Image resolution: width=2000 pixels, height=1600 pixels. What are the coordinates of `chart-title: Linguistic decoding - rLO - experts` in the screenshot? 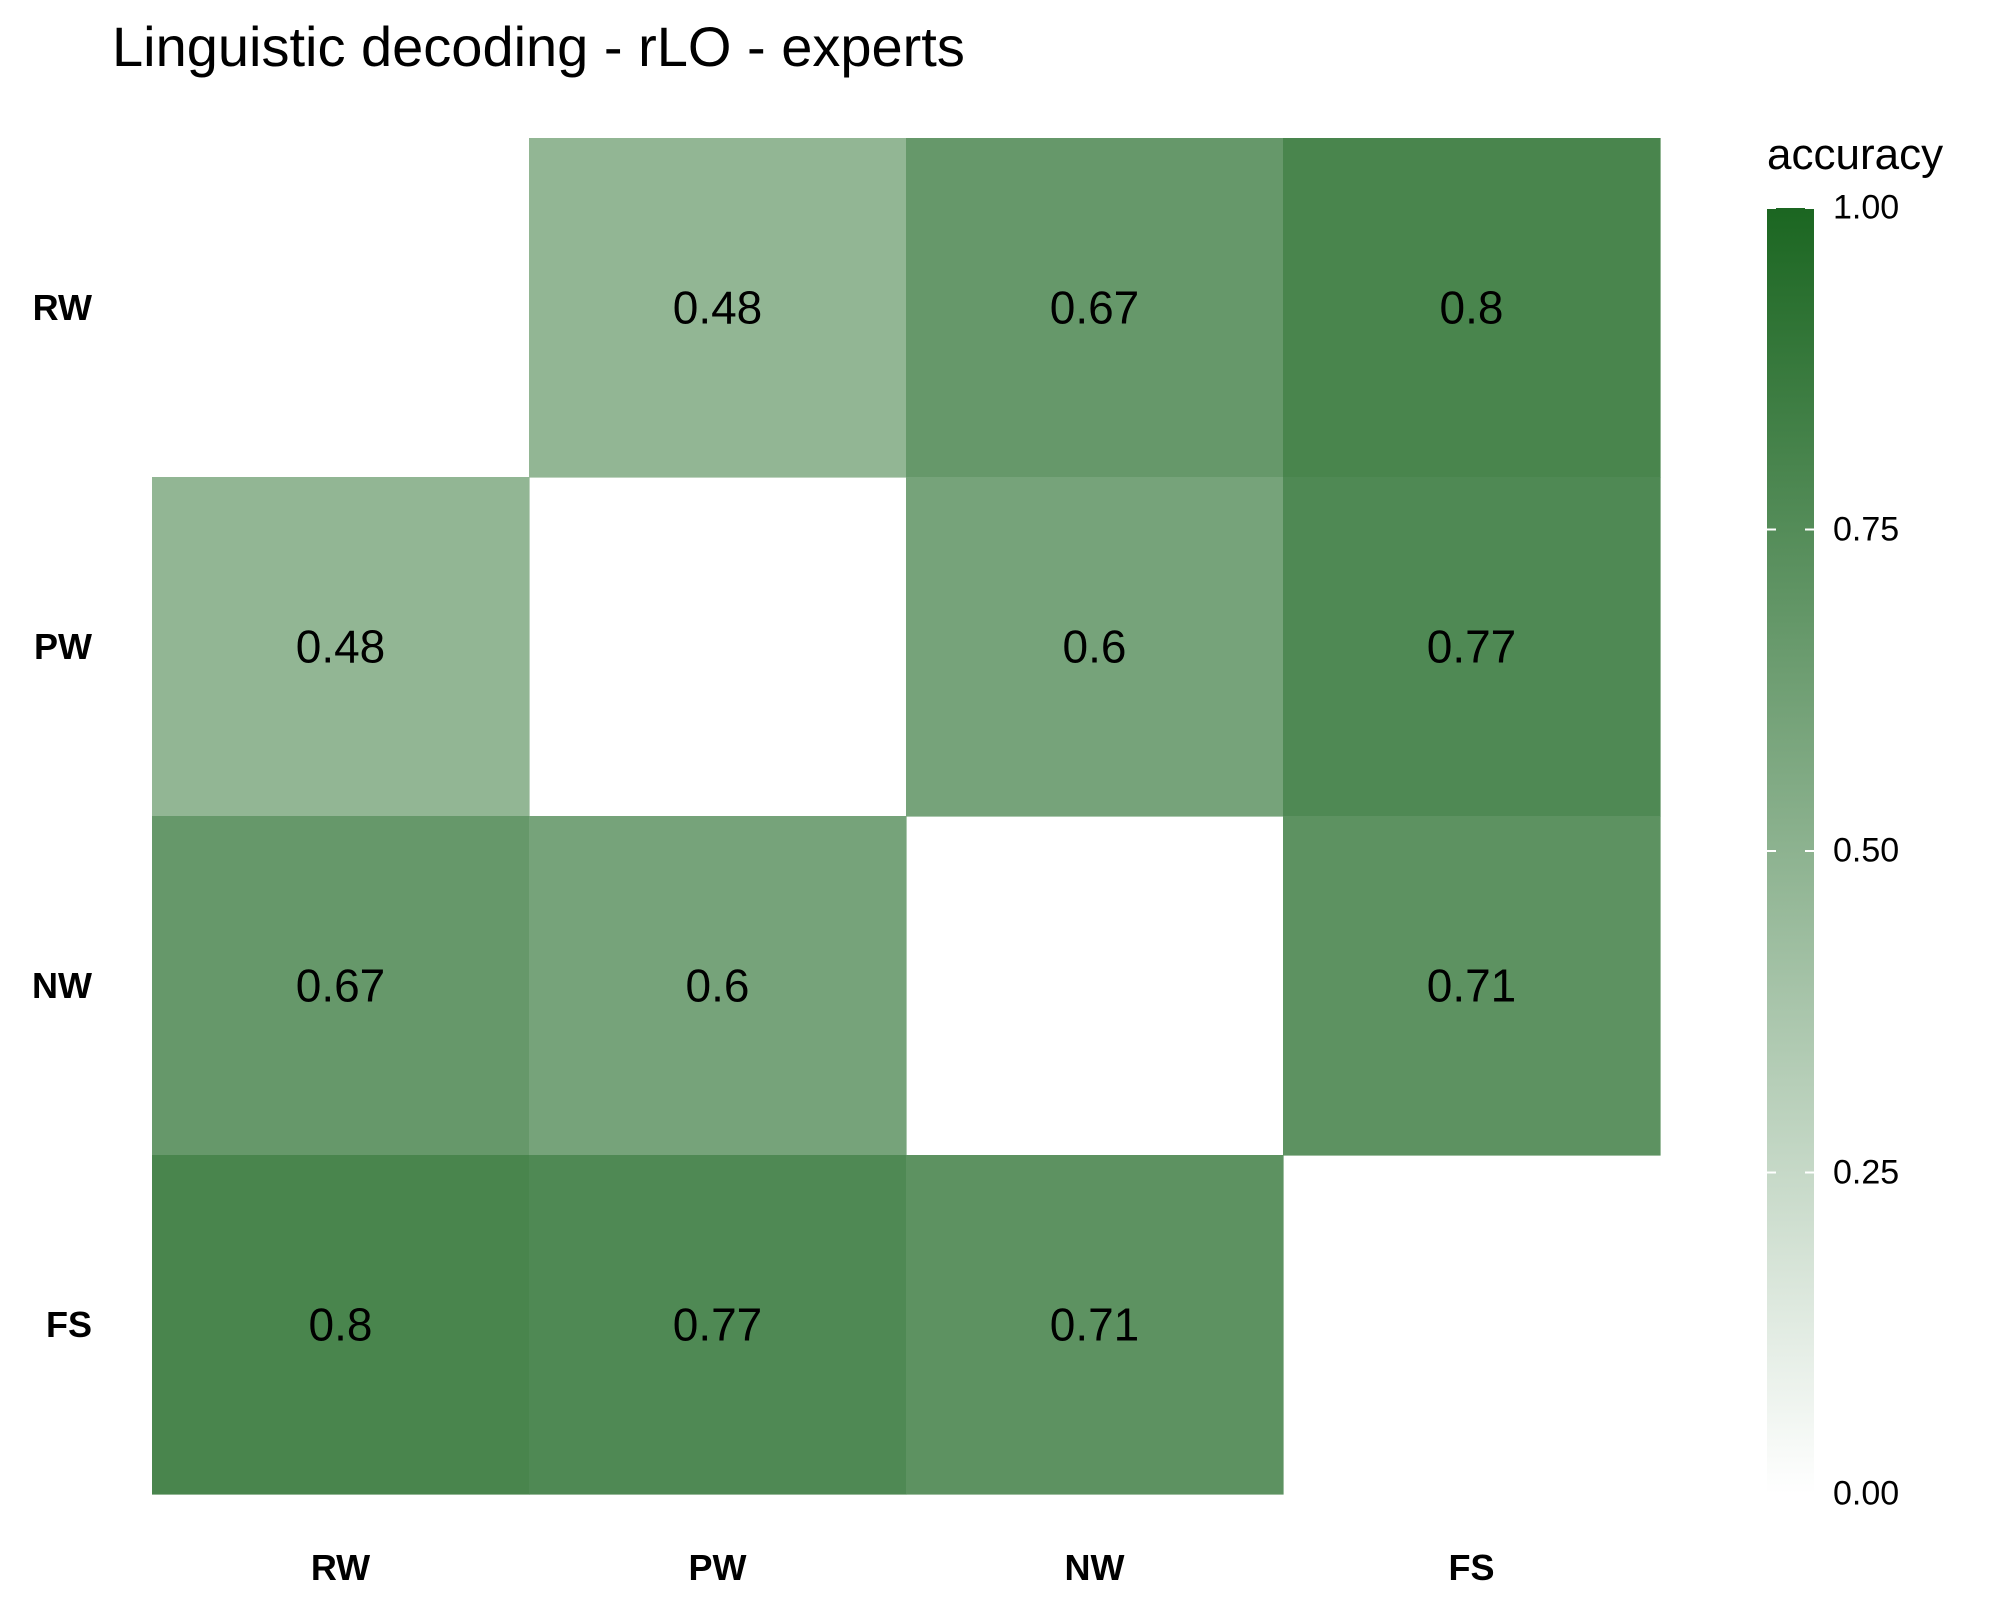 It's located at (538, 46).